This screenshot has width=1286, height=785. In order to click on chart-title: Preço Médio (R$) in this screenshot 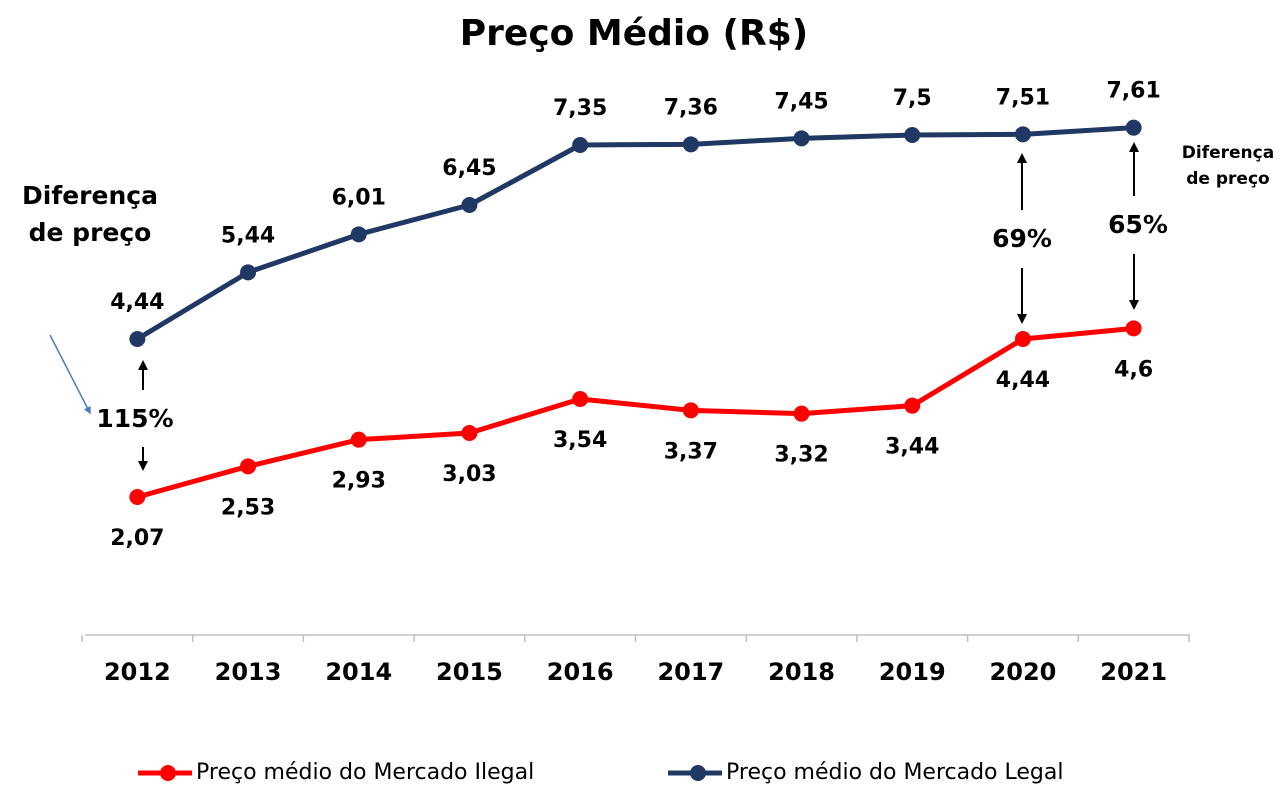, I will do `click(634, 33)`.